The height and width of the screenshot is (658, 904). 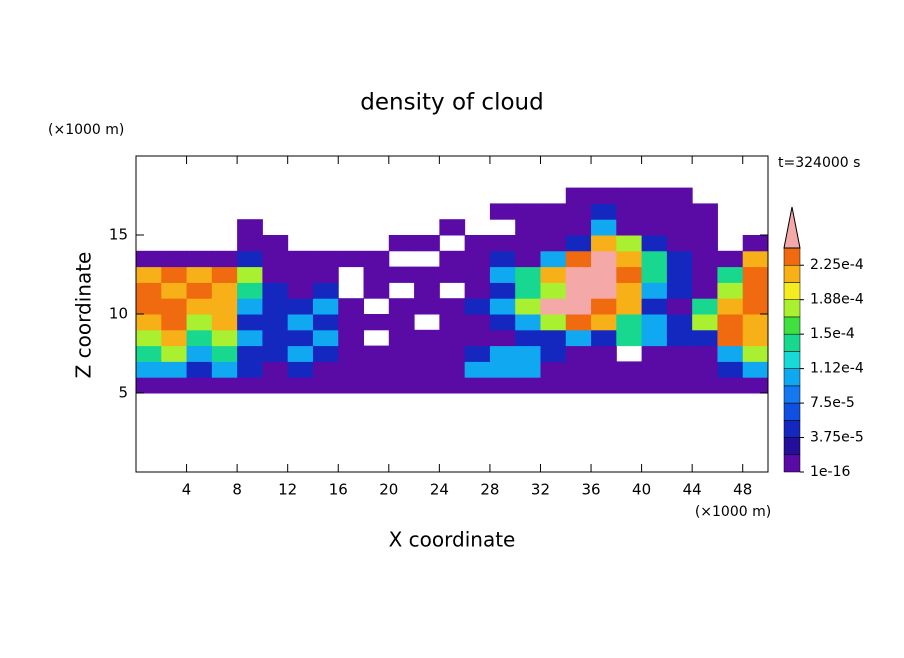 What do you see at coordinates (792, 227) in the screenshot?
I see `colorbar-overflow` at bounding box center [792, 227].